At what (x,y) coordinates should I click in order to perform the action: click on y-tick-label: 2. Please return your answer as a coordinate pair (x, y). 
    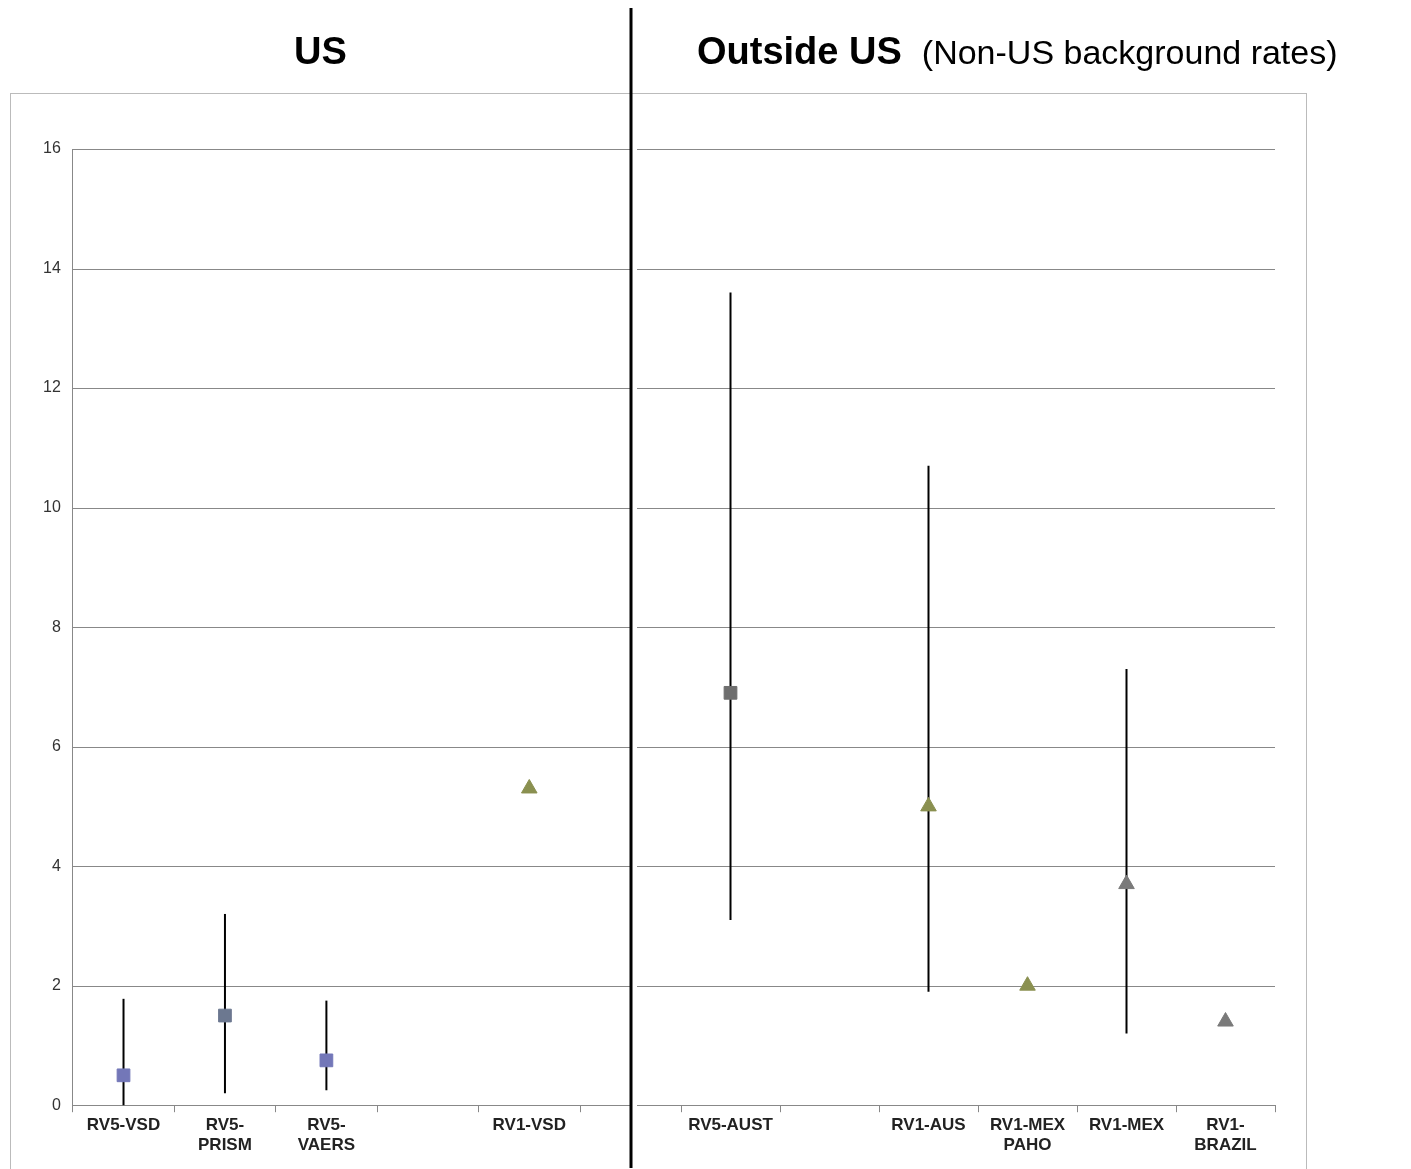
    Looking at the image, I should click on (56, 985).